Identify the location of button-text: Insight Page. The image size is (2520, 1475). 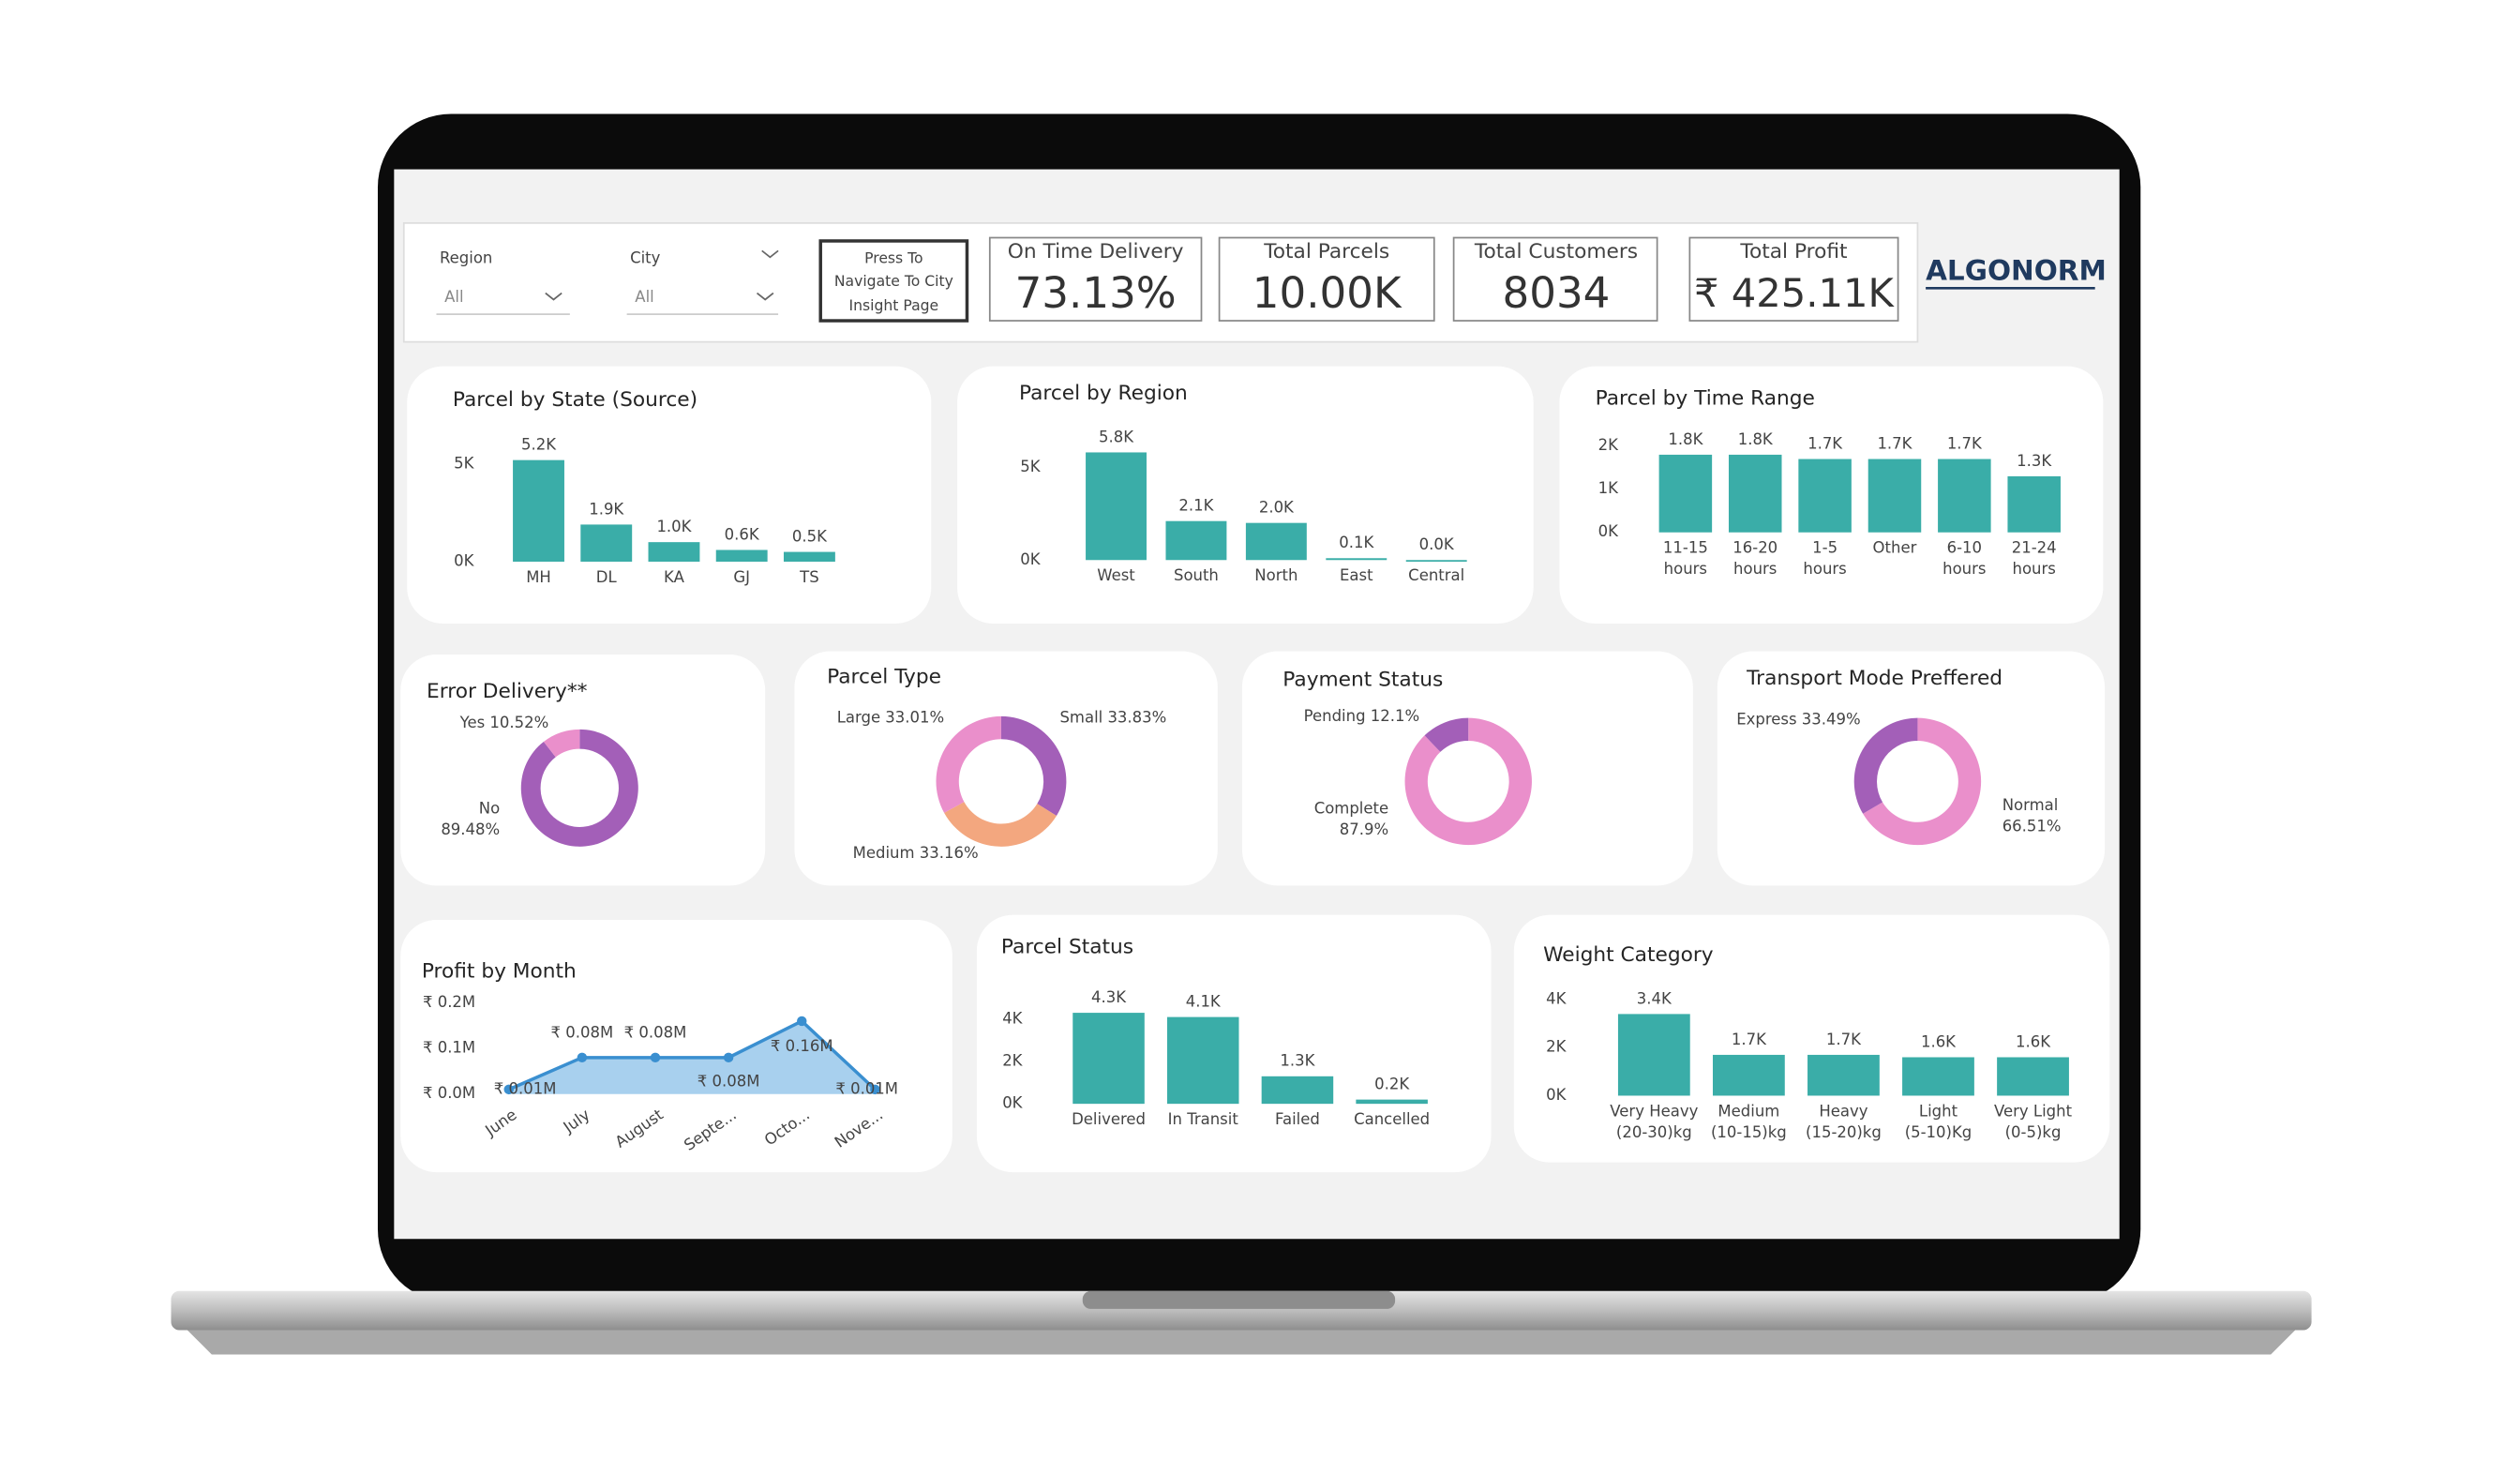
(894, 305).